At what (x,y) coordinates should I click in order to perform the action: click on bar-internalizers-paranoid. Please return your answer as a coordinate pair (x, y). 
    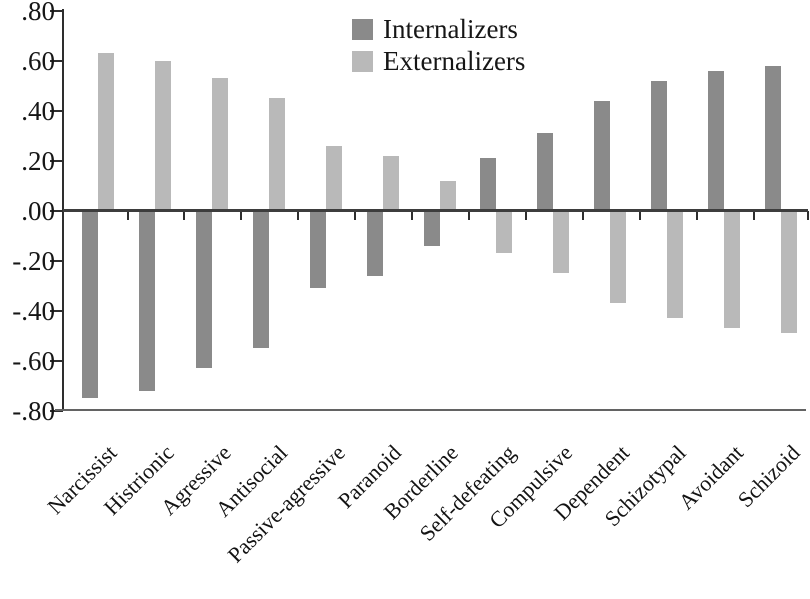
    Looking at the image, I should click on (374, 243).